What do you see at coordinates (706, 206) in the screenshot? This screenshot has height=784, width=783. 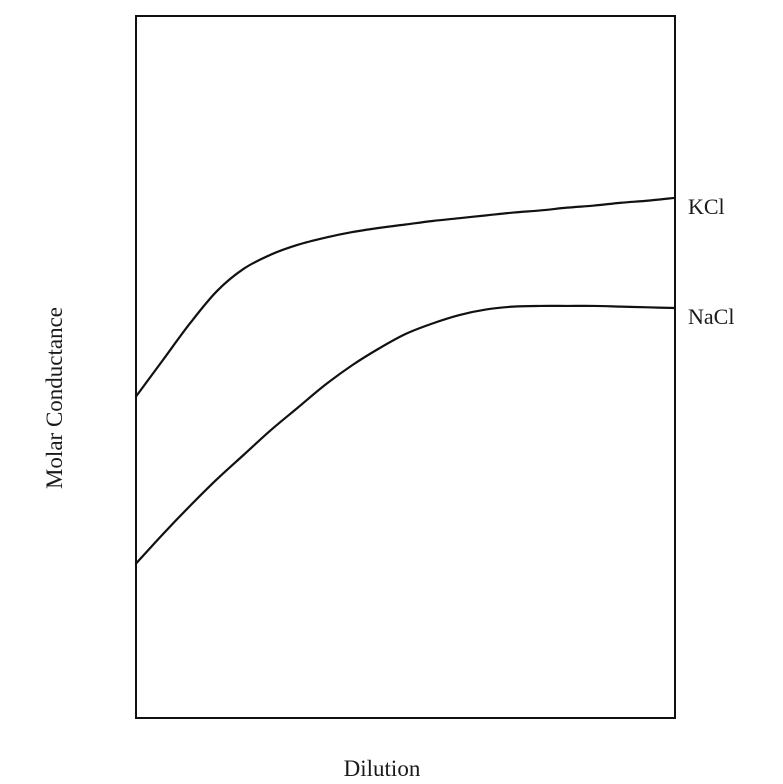 I see `series-label-kcl: KCl` at bounding box center [706, 206].